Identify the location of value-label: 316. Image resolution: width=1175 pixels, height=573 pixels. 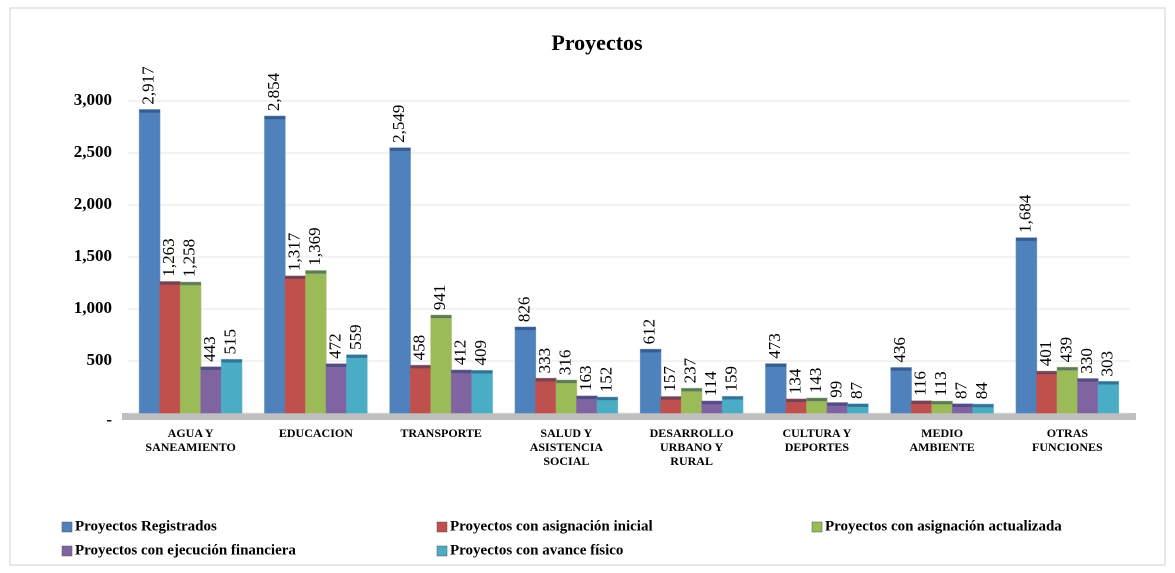
(564, 363).